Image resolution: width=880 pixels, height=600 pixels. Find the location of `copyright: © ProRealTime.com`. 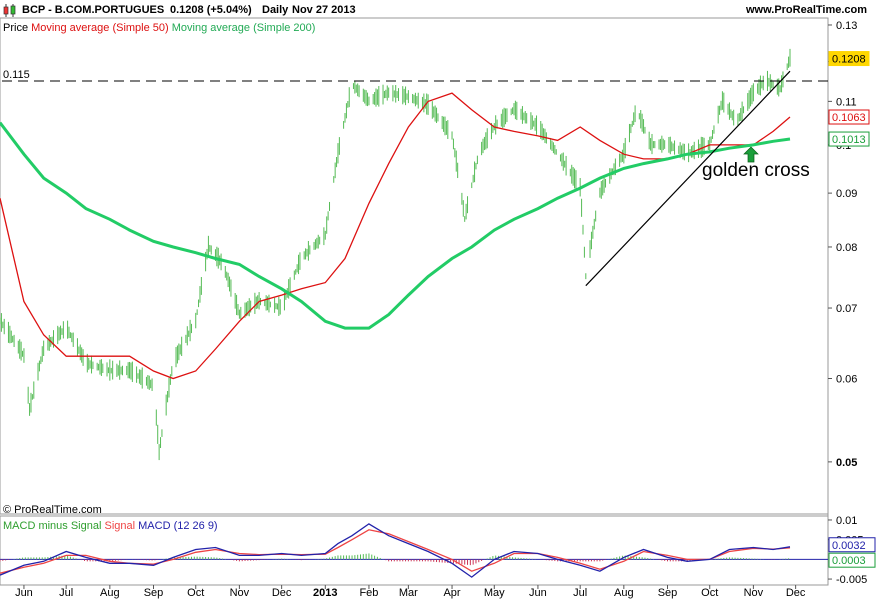

copyright: © ProRealTime.com is located at coordinates (52, 510).